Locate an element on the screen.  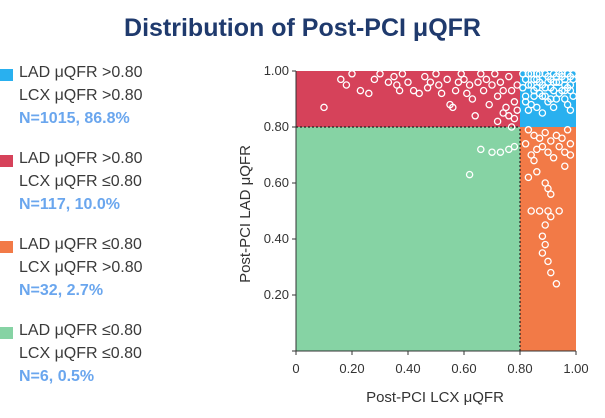
legend-count: N=6, 0.5% is located at coordinates (57, 376).